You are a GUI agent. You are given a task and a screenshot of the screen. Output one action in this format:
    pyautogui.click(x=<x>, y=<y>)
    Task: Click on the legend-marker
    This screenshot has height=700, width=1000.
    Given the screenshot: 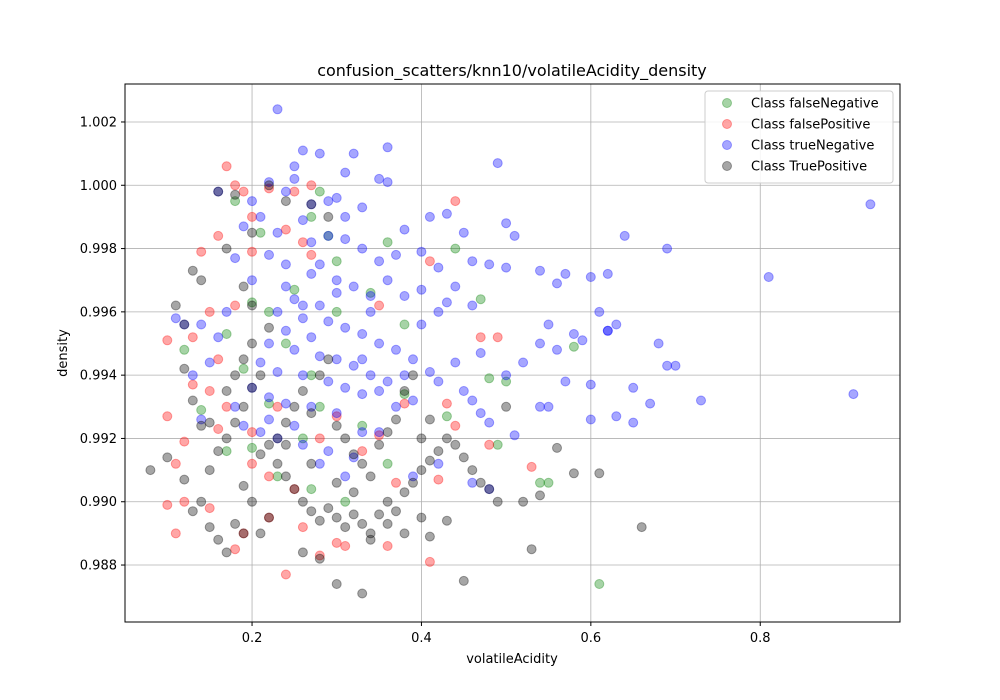 What is the action you would take?
    pyautogui.click(x=727, y=124)
    